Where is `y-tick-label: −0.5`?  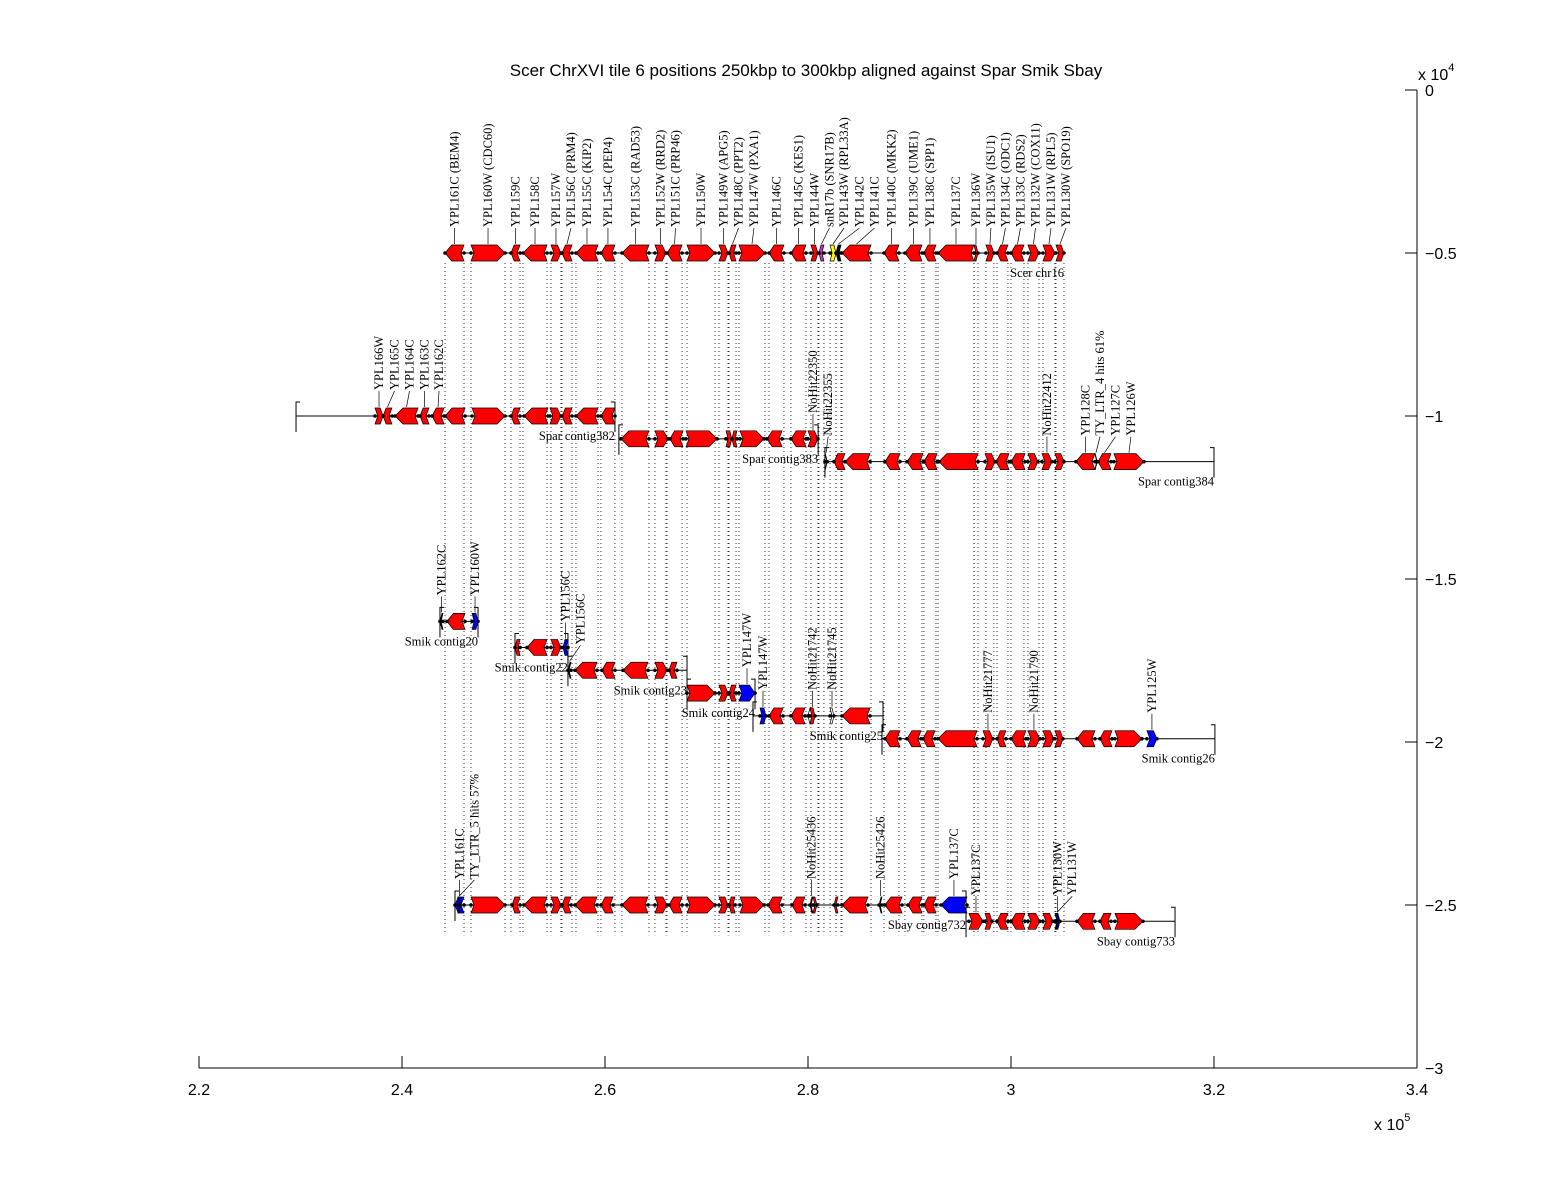 y-tick-label: −0.5 is located at coordinates (1441, 254).